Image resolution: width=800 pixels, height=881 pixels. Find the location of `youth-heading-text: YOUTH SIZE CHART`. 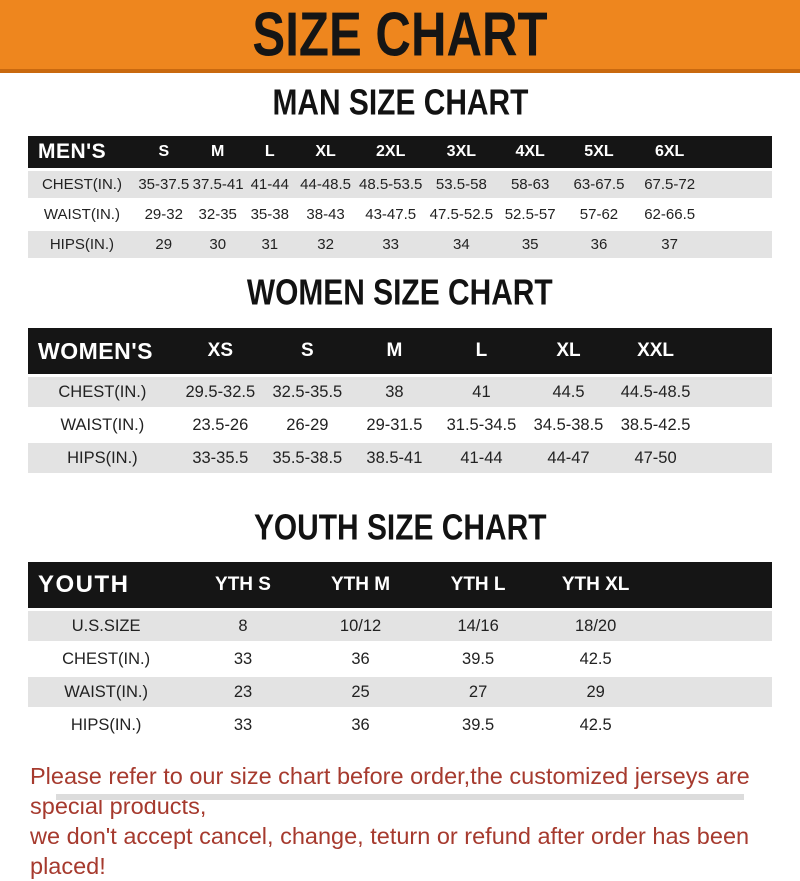

youth-heading-text: YOUTH SIZE CHART is located at coordinates (400, 528).